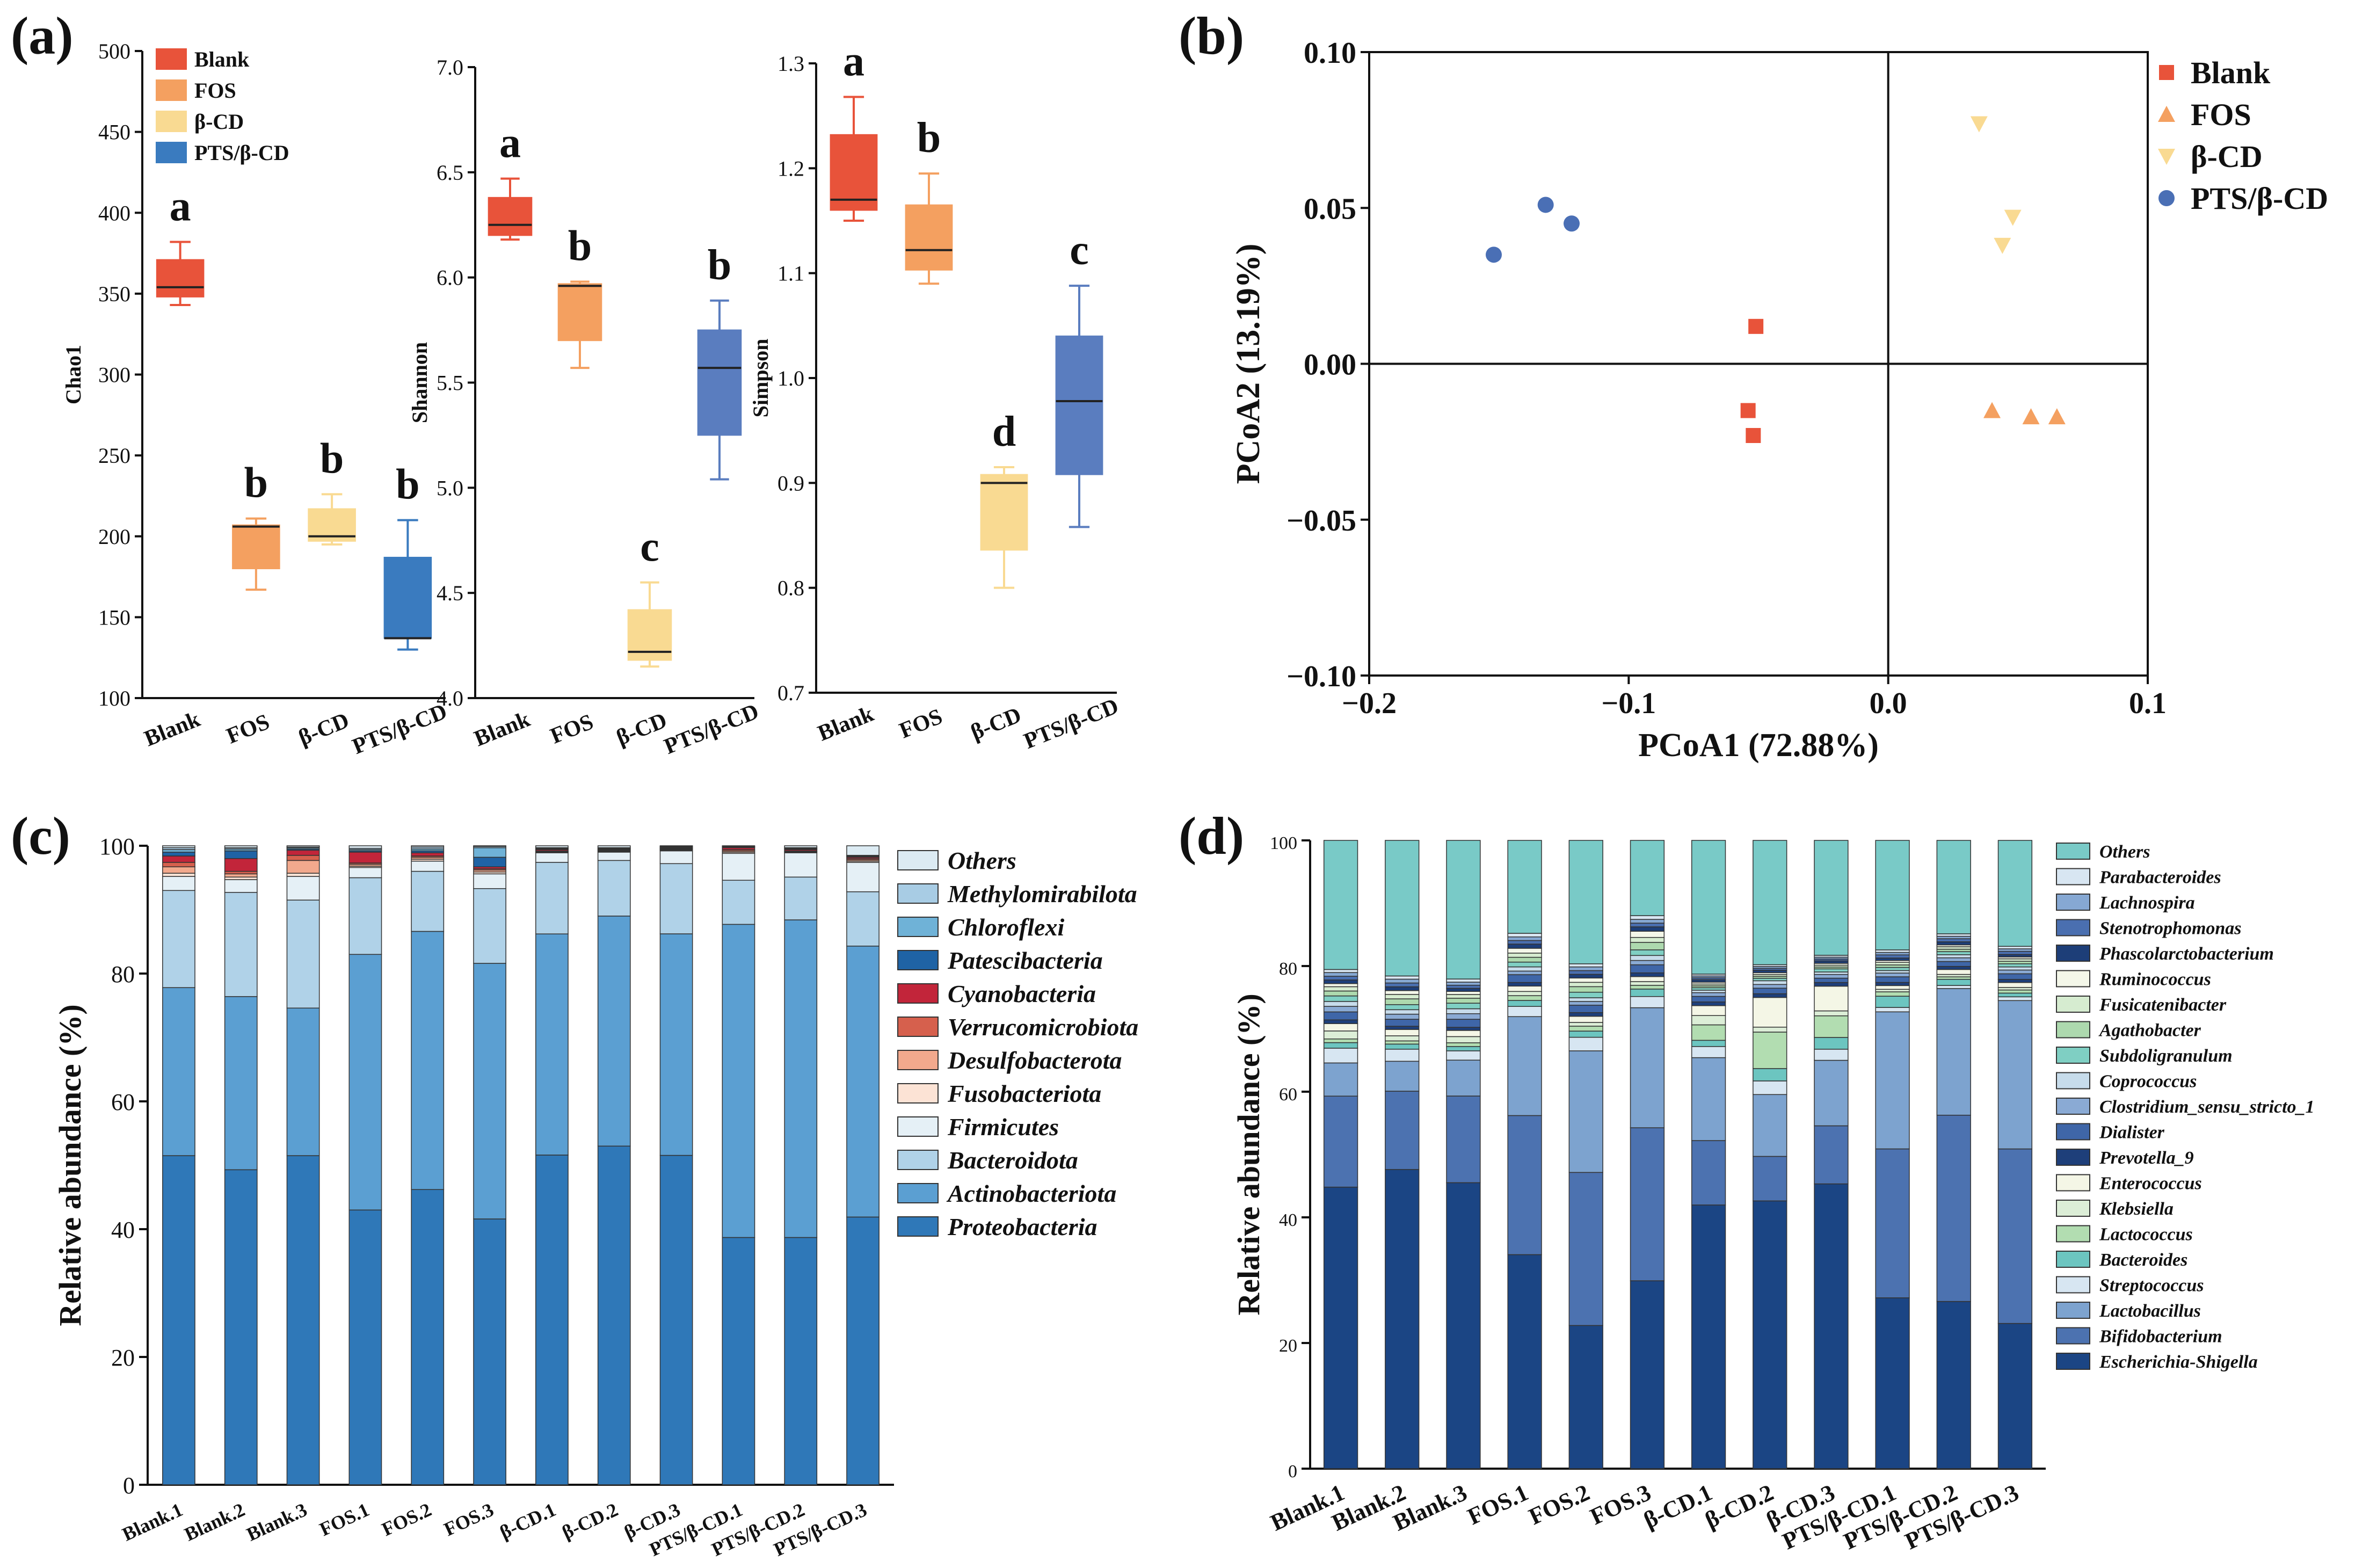  I want to click on b-legend-label: FOS, so click(2221, 114).